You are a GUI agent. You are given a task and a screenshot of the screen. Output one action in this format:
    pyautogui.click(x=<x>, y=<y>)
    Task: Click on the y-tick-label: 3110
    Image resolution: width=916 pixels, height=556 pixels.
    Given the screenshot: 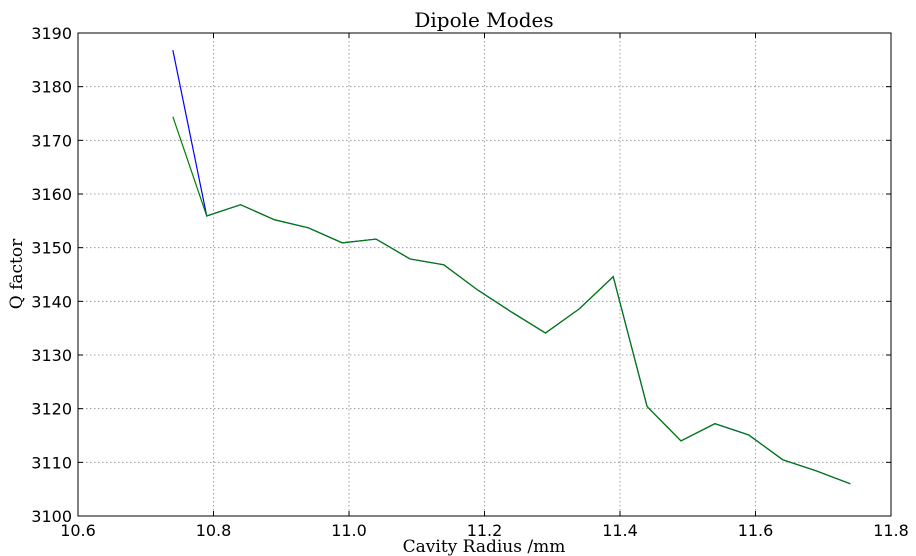 What is the action you would take?
    pyautogui.click(x=51, y=462)
    